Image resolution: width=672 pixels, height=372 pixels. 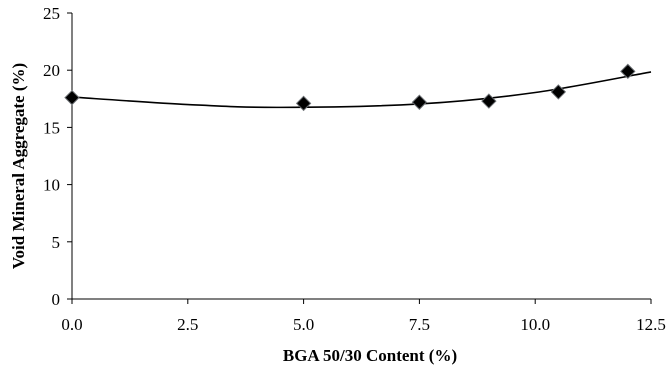 I want to click on y-axis-title: Void Mineral Aggregate (%), so click(x=18, y=166).